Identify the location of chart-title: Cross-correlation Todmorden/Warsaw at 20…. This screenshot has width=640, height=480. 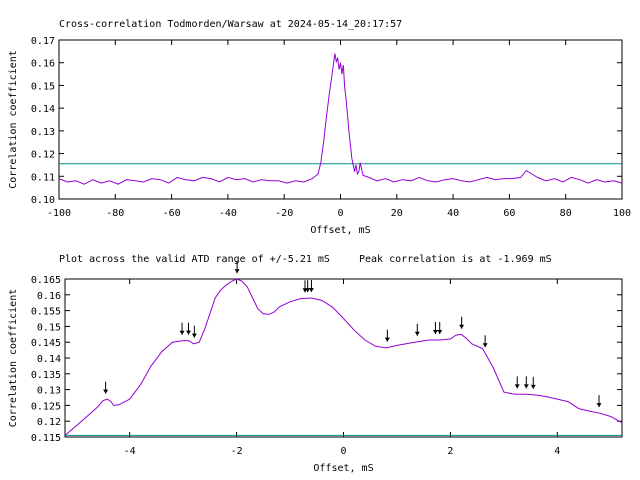
(230, 24).